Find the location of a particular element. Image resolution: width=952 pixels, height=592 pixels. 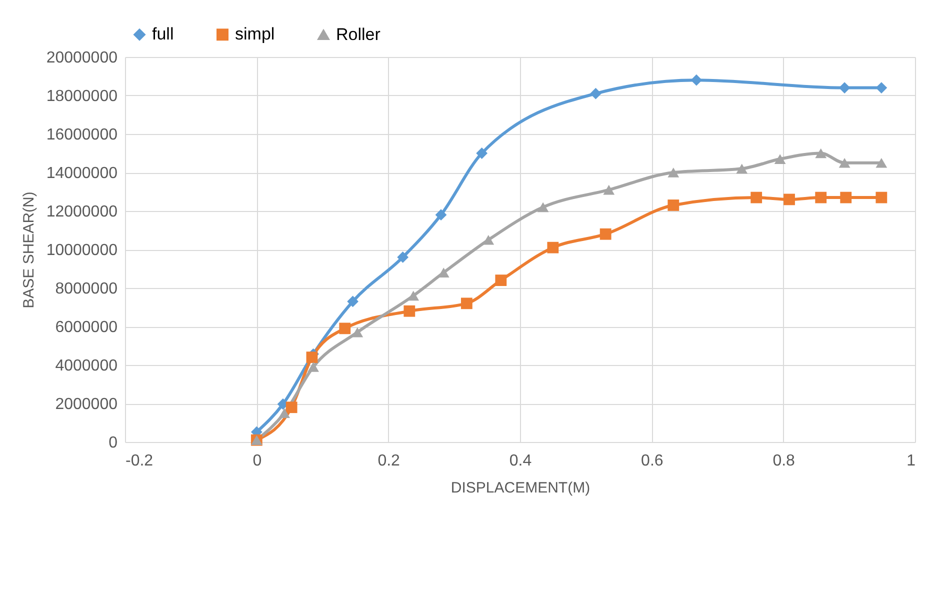

y-tick-label: 14000000 is located at coordinates (82, 173).